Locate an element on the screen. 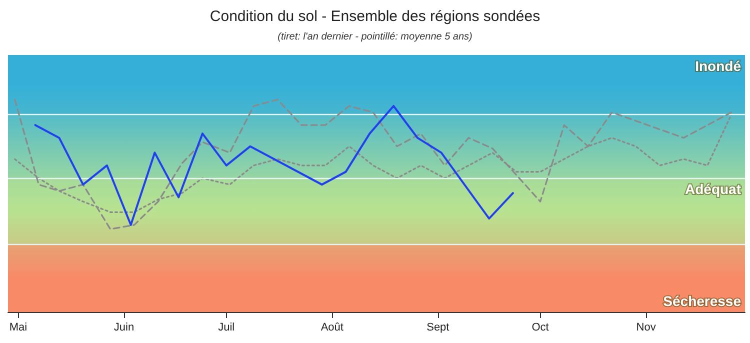 The height and width of the screenshot is (343, 750). band-label: Inondé is located at coordinates (718, 66).